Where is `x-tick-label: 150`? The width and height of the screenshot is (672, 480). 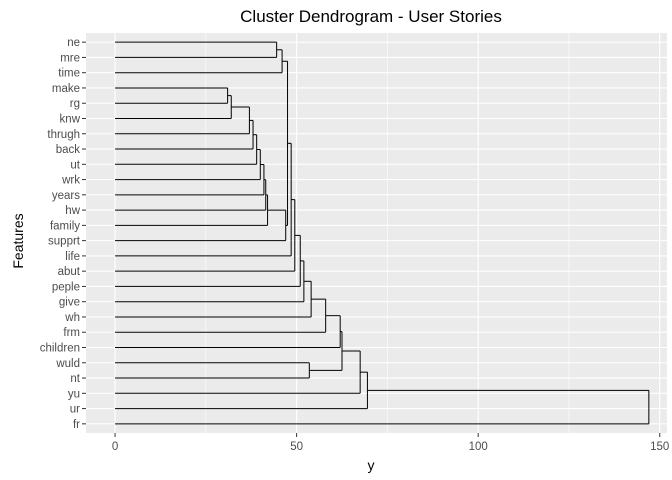 x-tick-label: 150 is located at coordinates (659, 447).